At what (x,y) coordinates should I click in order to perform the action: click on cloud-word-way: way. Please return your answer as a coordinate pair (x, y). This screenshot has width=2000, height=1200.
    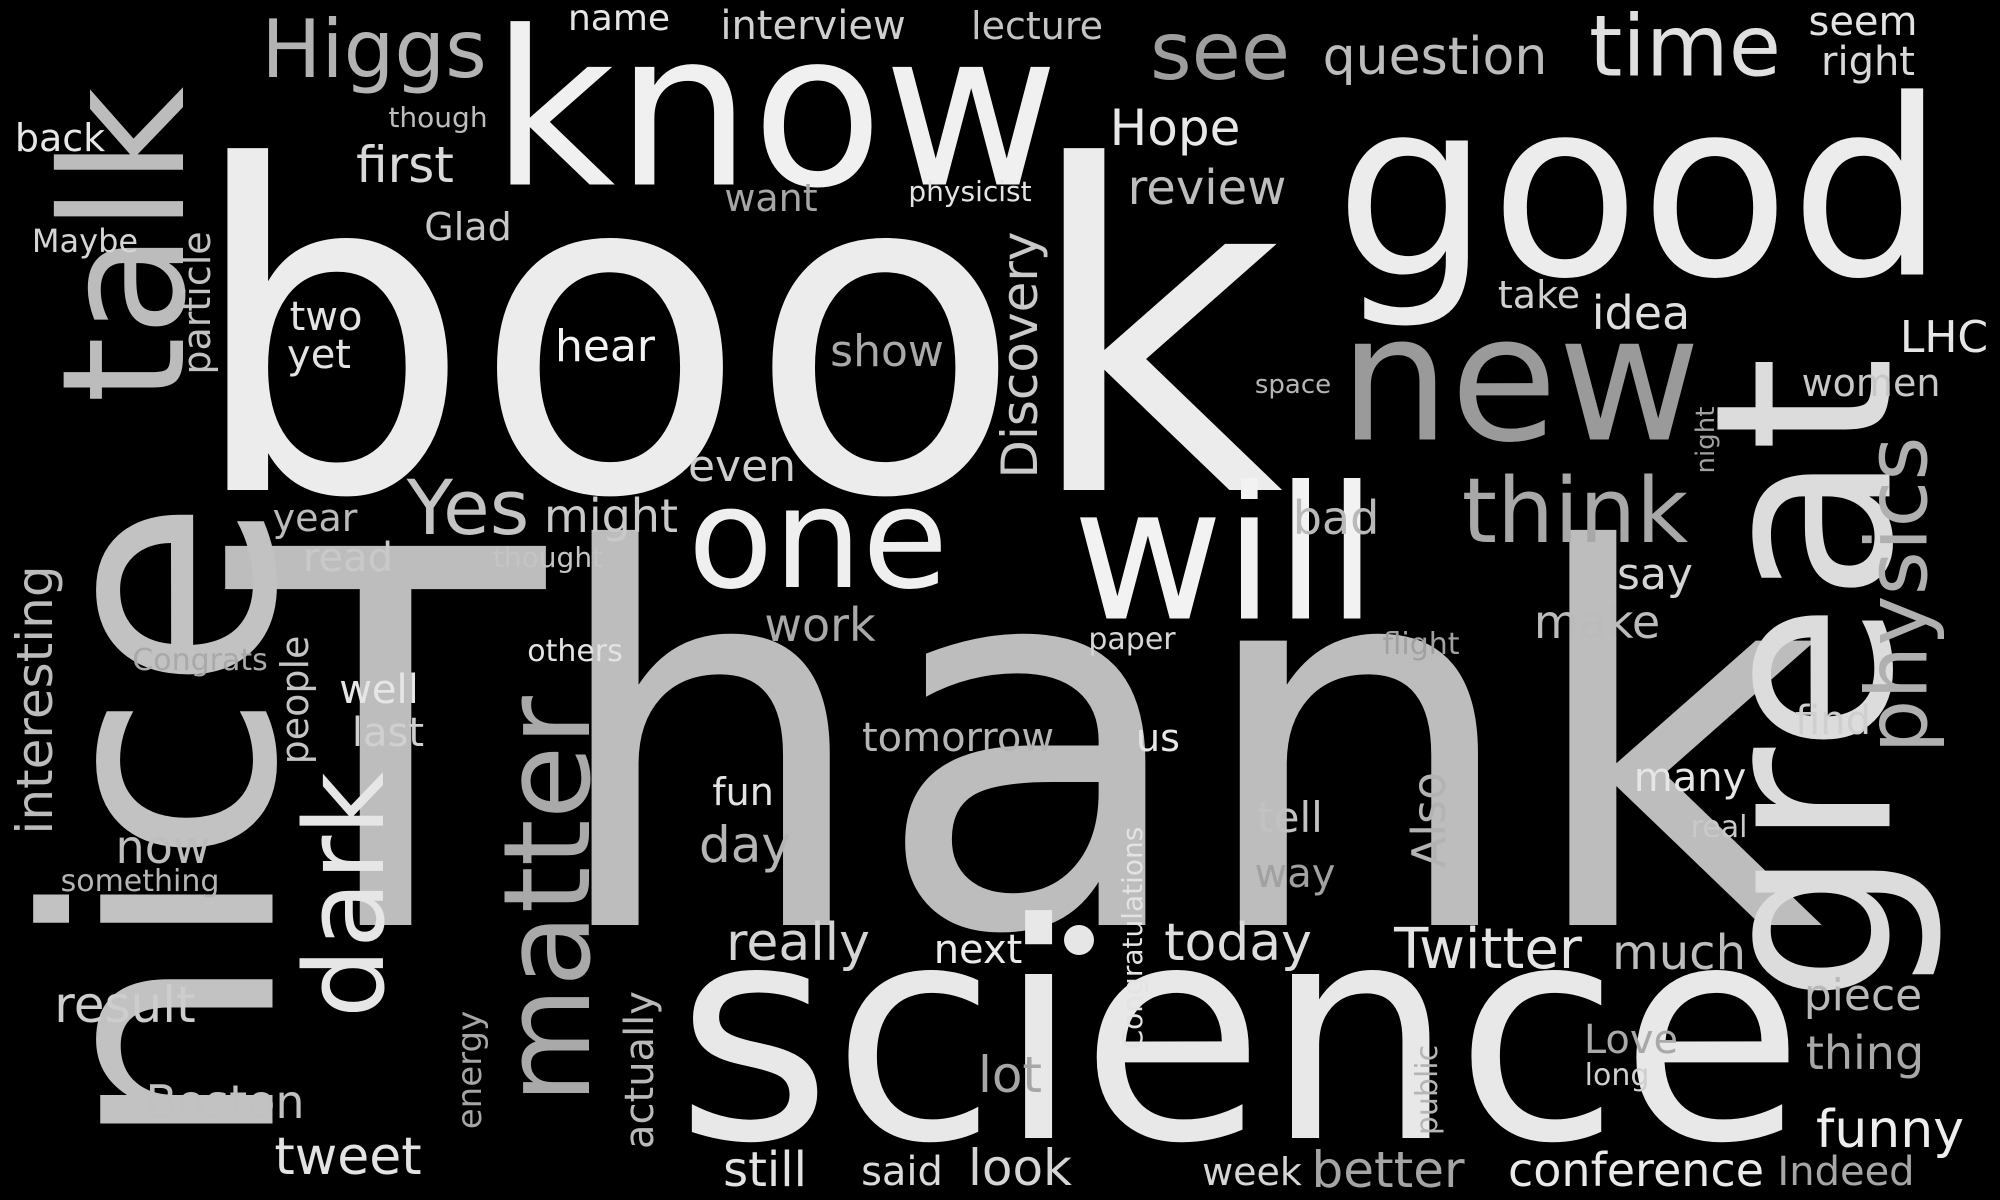
    Looking at the image, I should click on (1295, 874).